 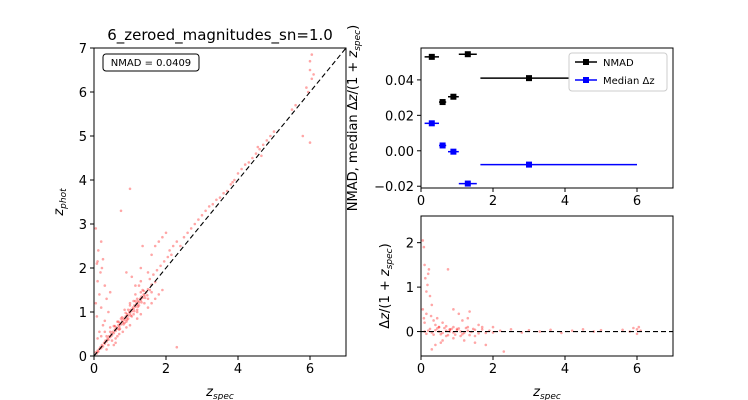 What do you see at coordinates (547, 286) in the screenshot?
I see `panel3-frame` at bounding box center [547, 286].